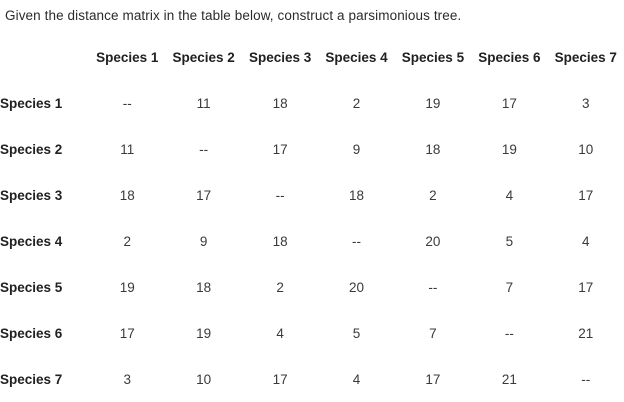 The width and height of the screenshot is (624, 402). Describe the element at coordinates (312, 333) in the screenshot. I see `table-row-species-6: Species 6 17 19 4 5 7 -- 21` at that location.